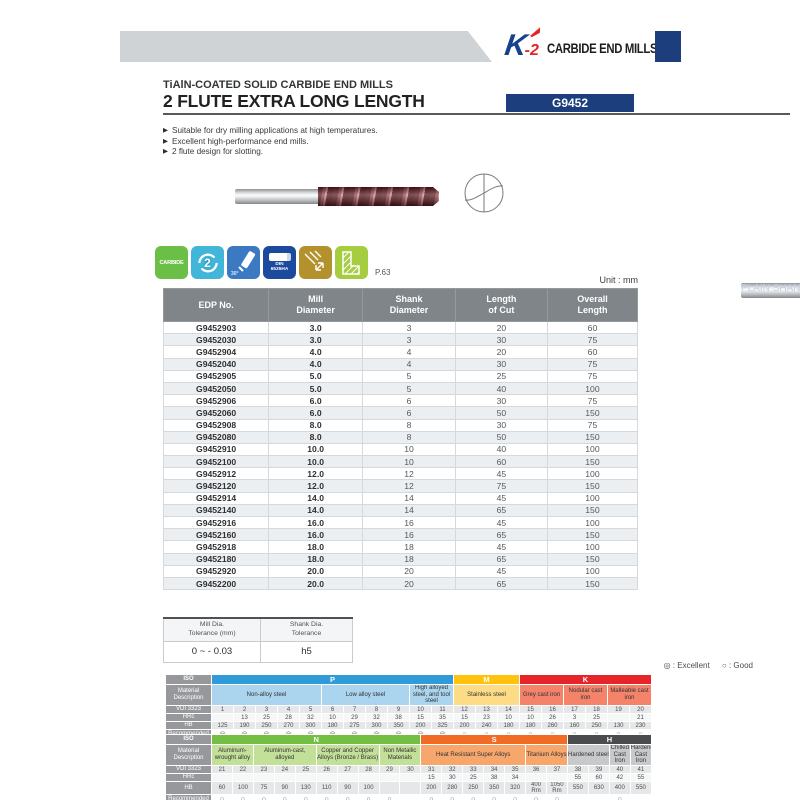 The image size is (800, 800). Describe the element at coordinates (216, 352) in the screenshot. I see `edp-no-cell: G9452904` at that location.